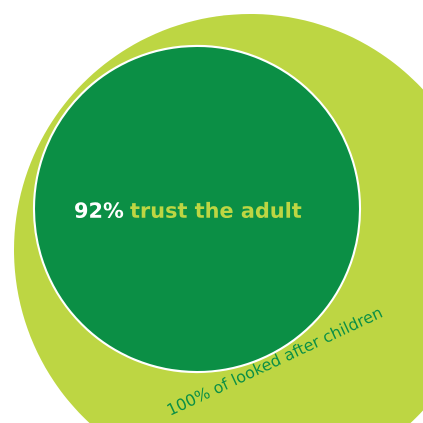 The height and width of the screenshot is (423, 423). Describe the element at coordinates (216, 210) in the screenshot. I see `category-label: trust the adult` at that location.